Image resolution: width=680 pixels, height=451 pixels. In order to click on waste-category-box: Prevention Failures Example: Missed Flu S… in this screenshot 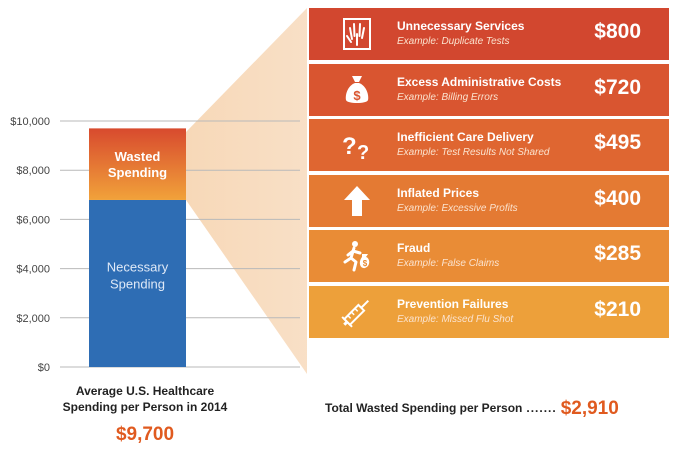, I will do `click(489, 312)`.